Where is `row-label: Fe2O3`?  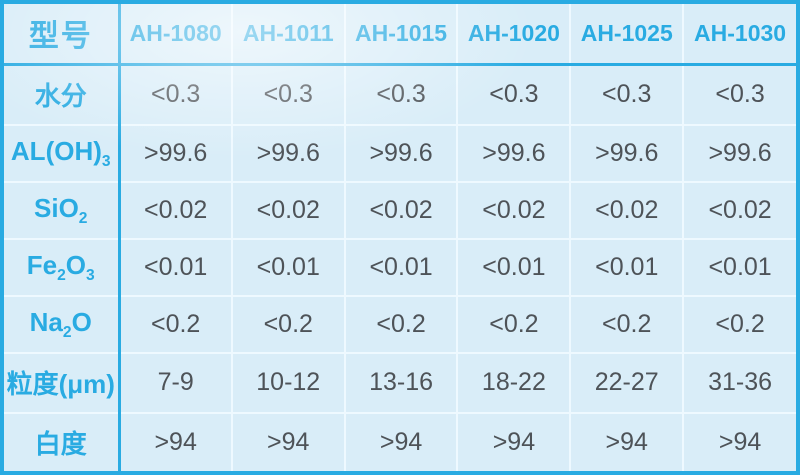
row-label: Fe2O3 is located at coordinates (62, 267).